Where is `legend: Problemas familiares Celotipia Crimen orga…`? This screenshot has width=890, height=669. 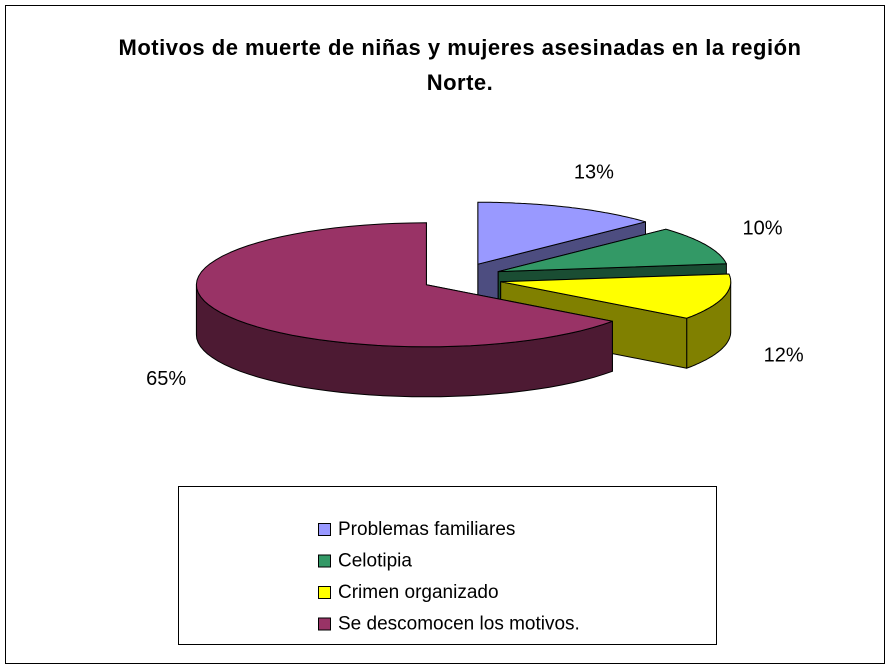 legend: Problemas familiares Celotipia Crimen orga… is located at coordinates (449, 577).